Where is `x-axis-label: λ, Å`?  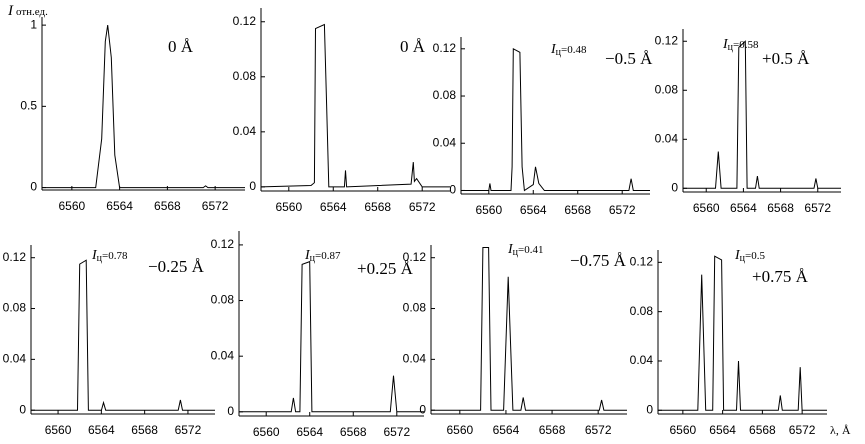
x-axis-label: λ, Å is located at coordinates (840, 430).